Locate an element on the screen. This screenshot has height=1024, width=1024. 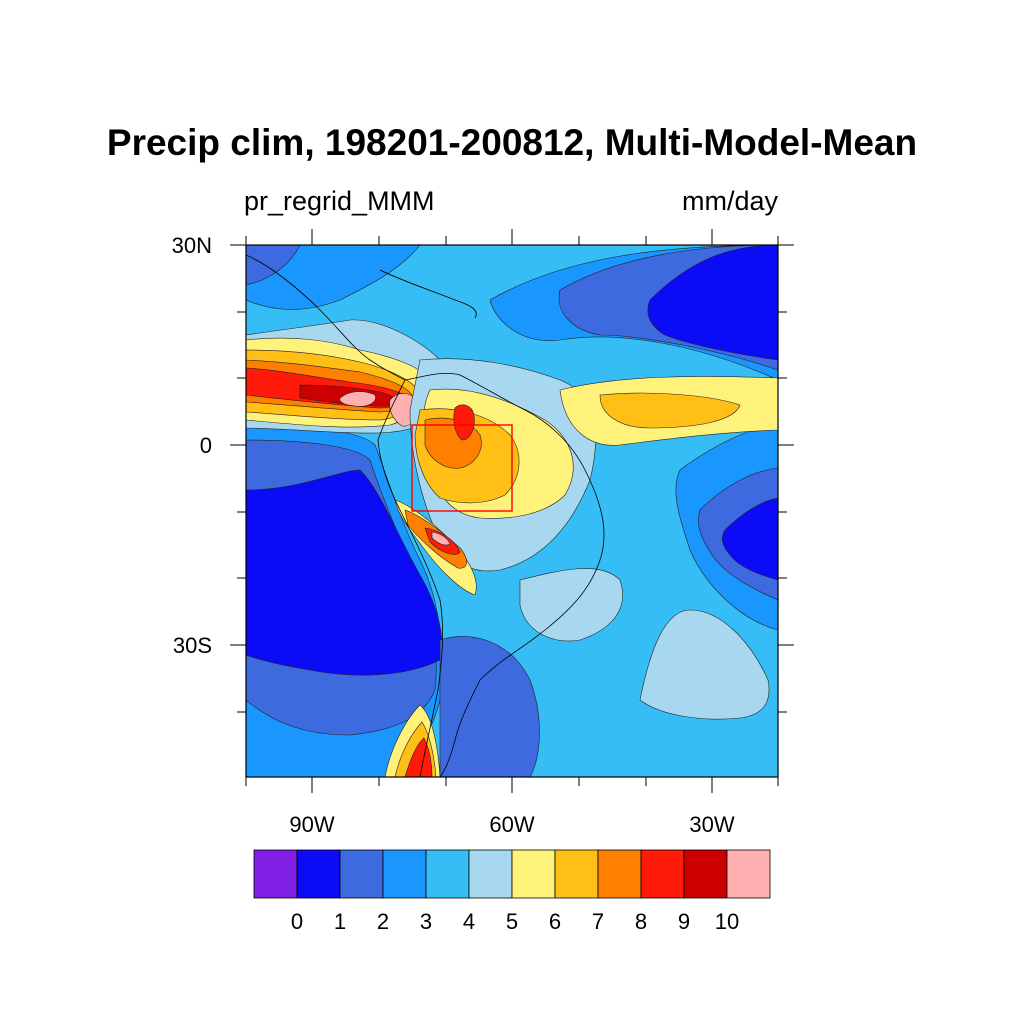
coastline-caribbean is located at coordinates (428, 294).